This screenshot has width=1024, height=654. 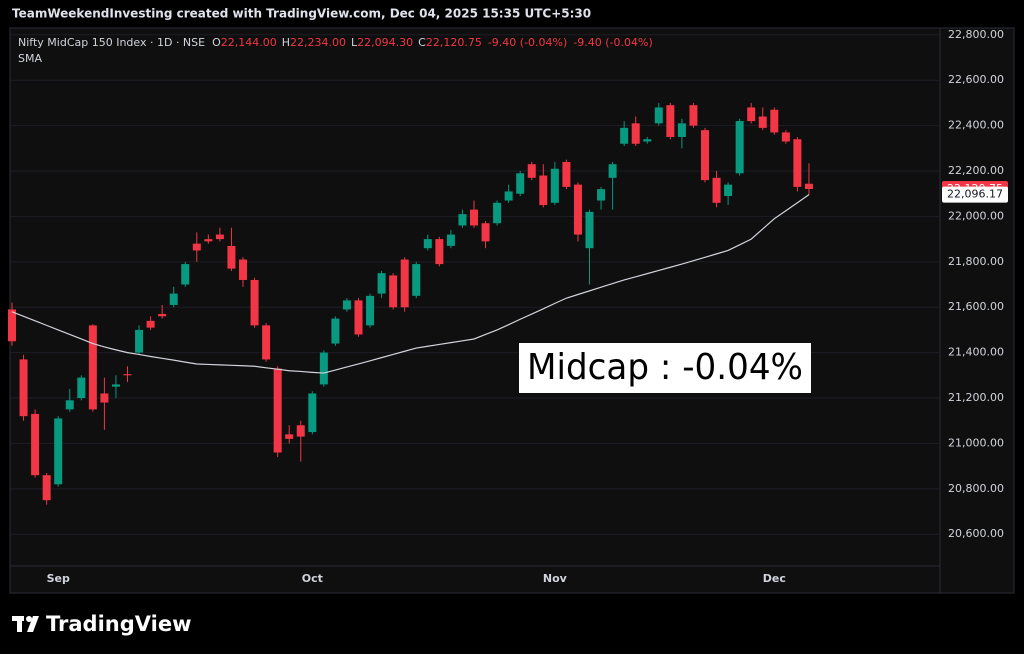 I want to click on x-tick-label: Dec, so click(x=774, y=578).